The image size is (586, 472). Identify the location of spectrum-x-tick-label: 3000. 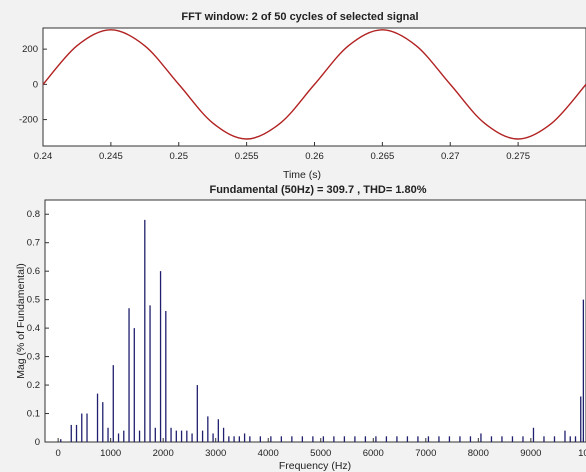
(215, 453).